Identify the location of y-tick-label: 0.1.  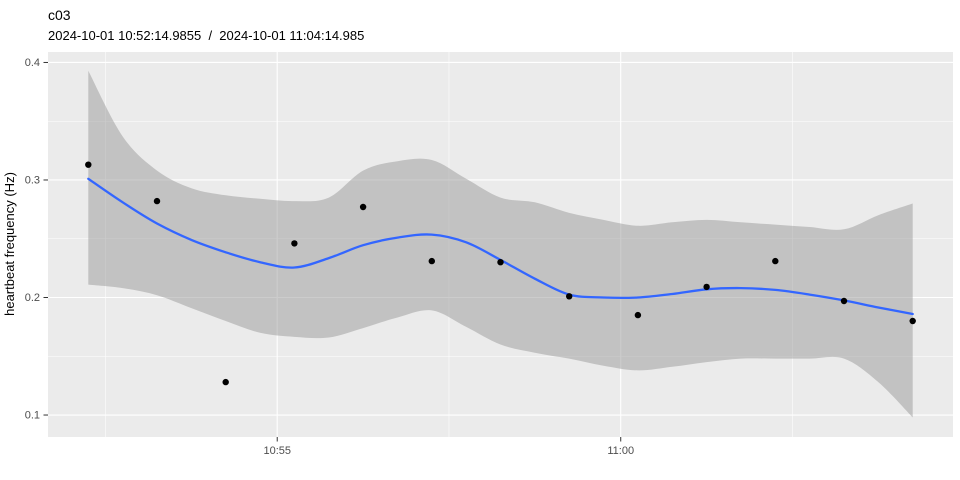
(32, 416).